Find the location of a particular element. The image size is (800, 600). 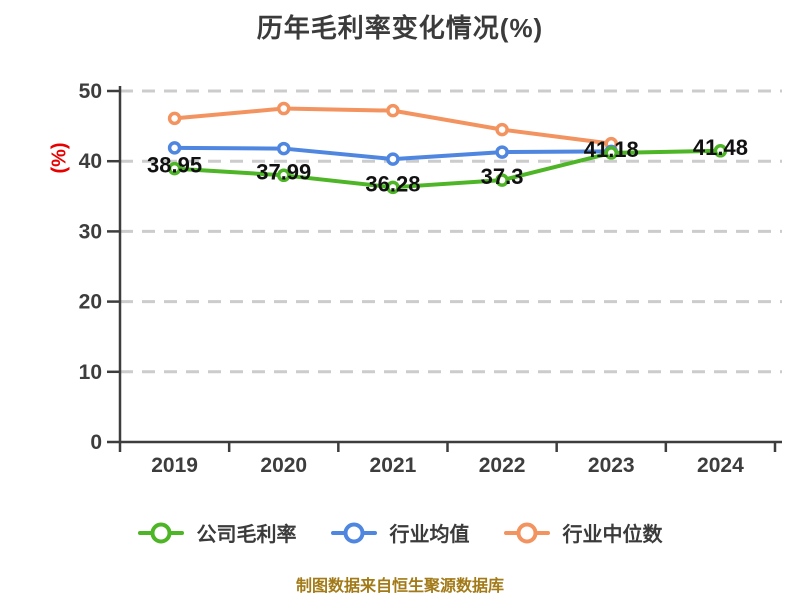

chart-legend: 公司毛利率 行业均值 行业中位数 is located at coordinates (400, 532).